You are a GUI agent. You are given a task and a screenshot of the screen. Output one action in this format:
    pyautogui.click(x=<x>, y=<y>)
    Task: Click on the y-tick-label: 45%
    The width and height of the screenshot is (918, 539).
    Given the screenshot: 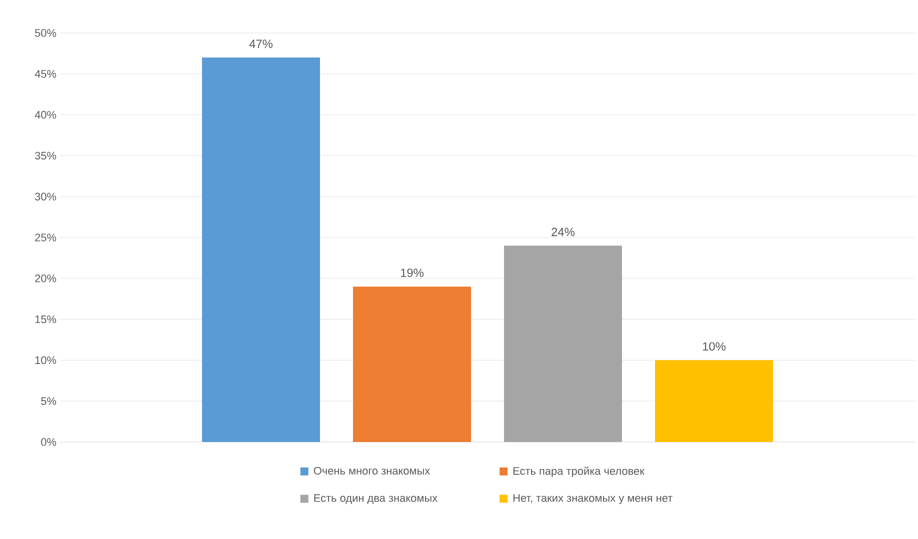 What is the action you would take?
    pyautogui.click(x=45, y=74)
    